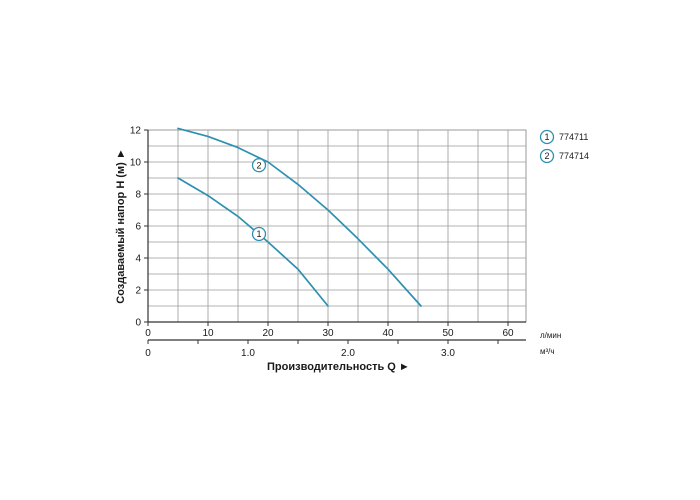 The width and height of the screenshot is (700, 500). I want to click on x2-tick-label: 3.0, so click(448, 353).